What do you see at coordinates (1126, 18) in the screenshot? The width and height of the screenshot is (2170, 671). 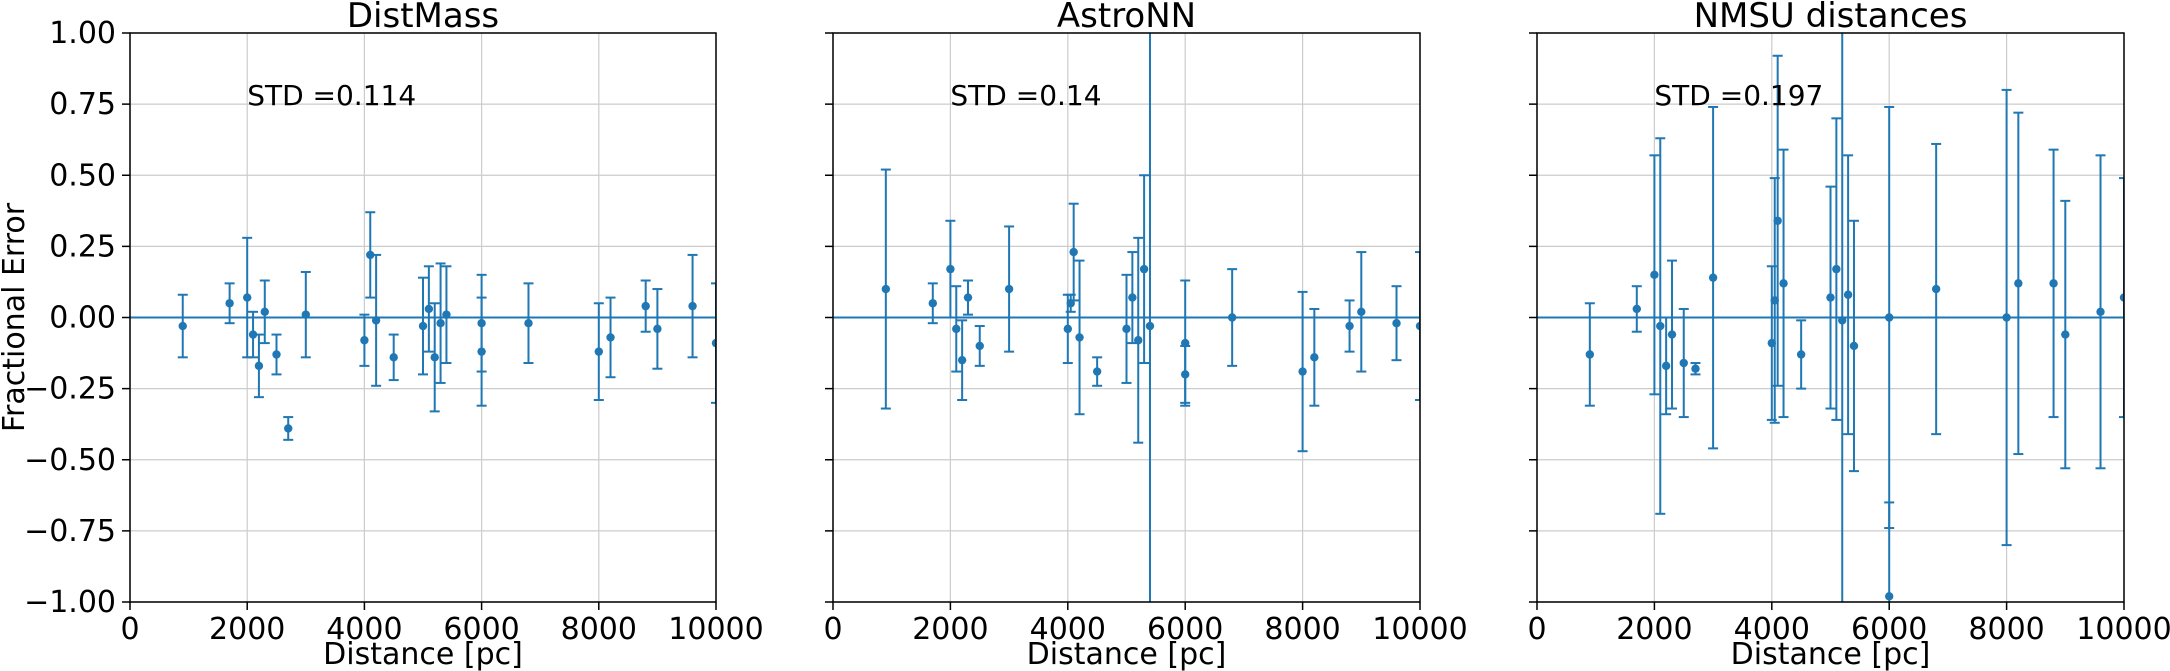 I see `chart-title: AstroNN` at bounding box center [1126, 18].